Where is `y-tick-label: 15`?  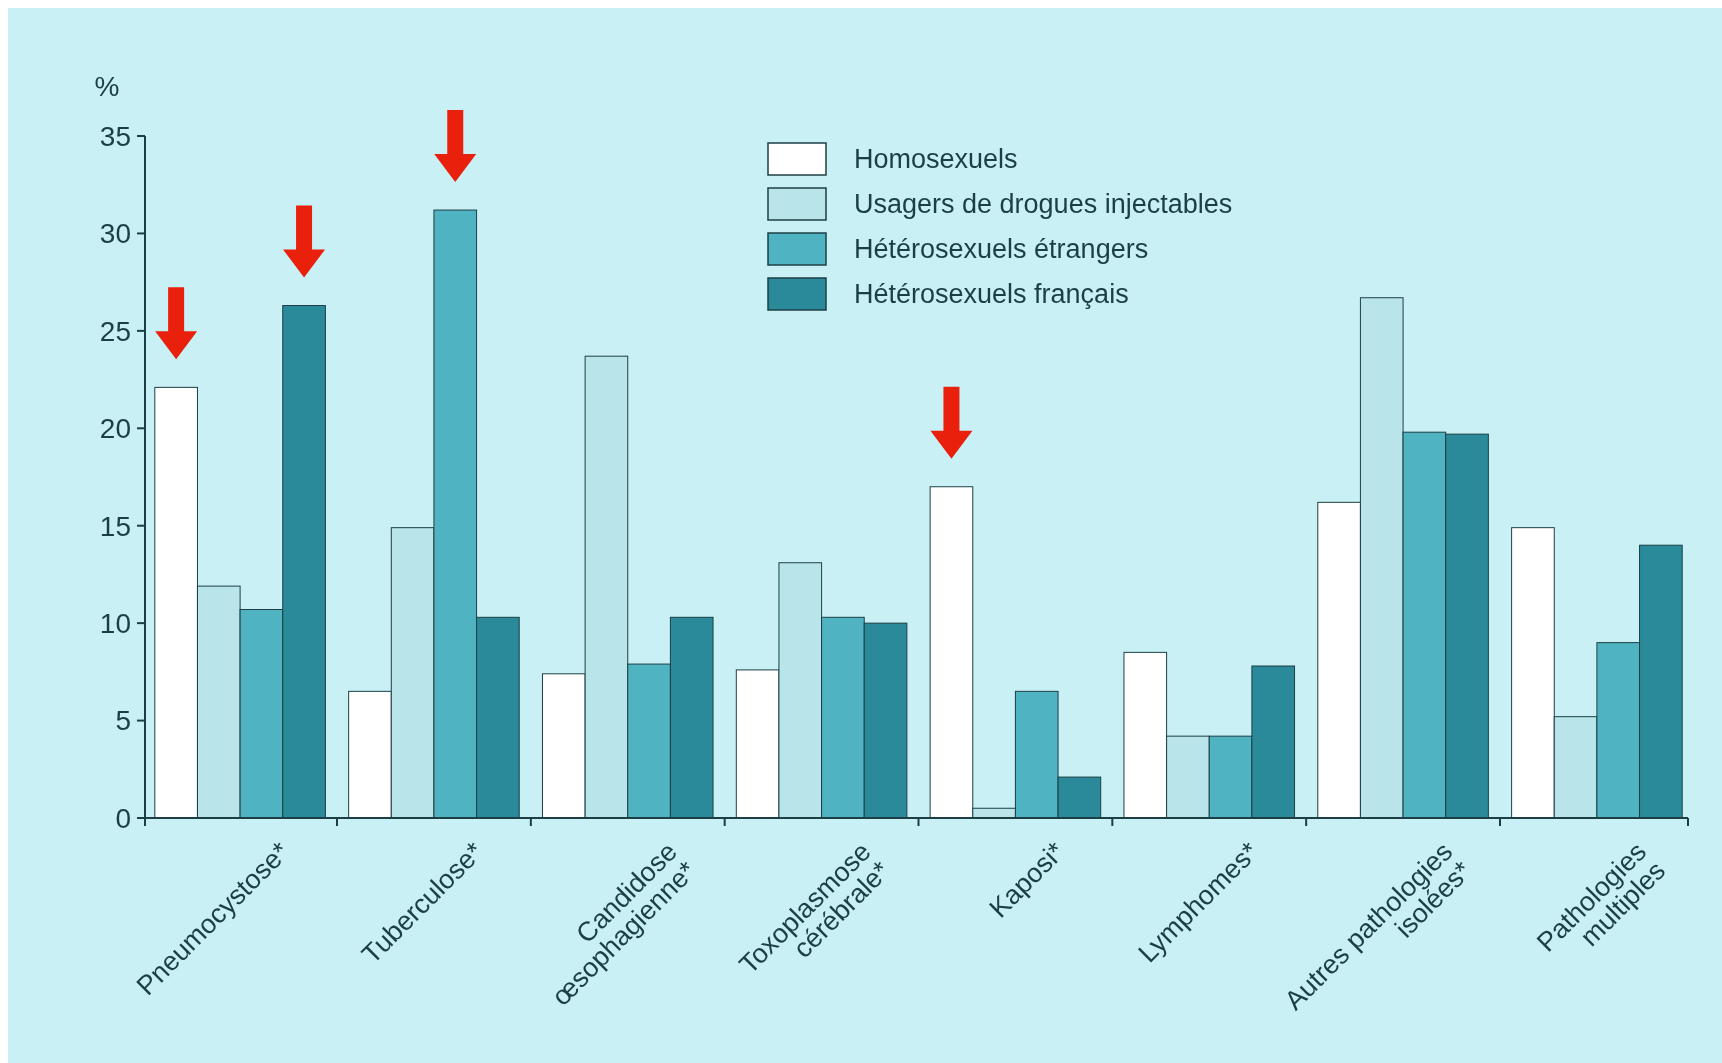 y-tick-label: 15 is located at coordinates (115, 526).